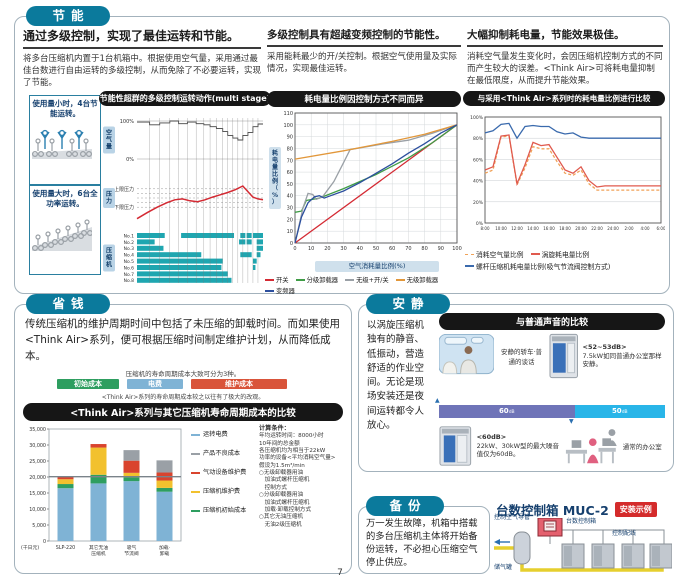  What do you see at coordinates (507, 411) in the screenshot?
I see `db-segment: 60dB` at bounding box center [507, 411].